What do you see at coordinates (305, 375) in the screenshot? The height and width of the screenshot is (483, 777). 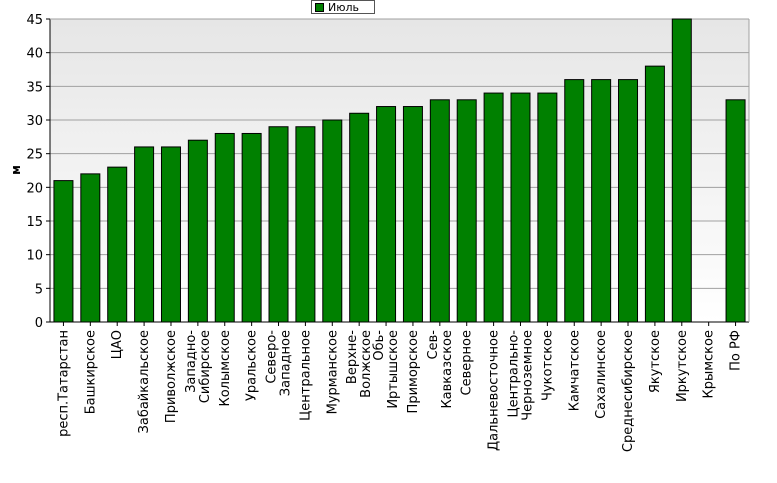 I see `x-tick-label: Центральное` at bounding box center [305, 375].